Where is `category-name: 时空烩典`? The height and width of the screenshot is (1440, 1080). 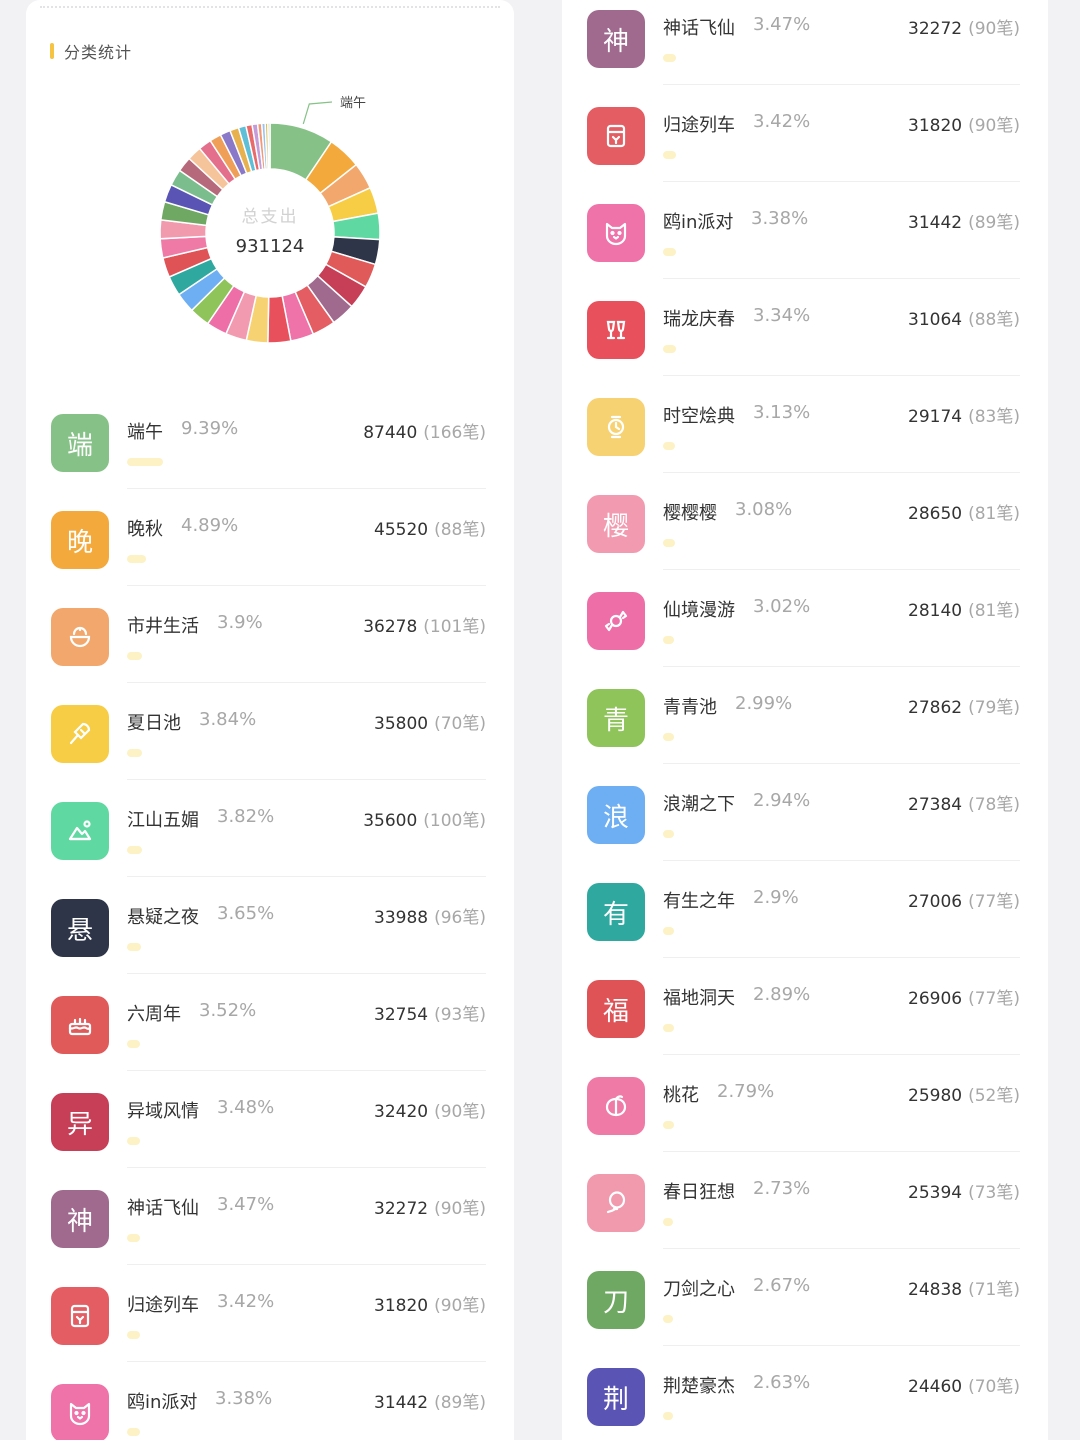 category-name: 时空烩典 is located at coordinates (699, 416).